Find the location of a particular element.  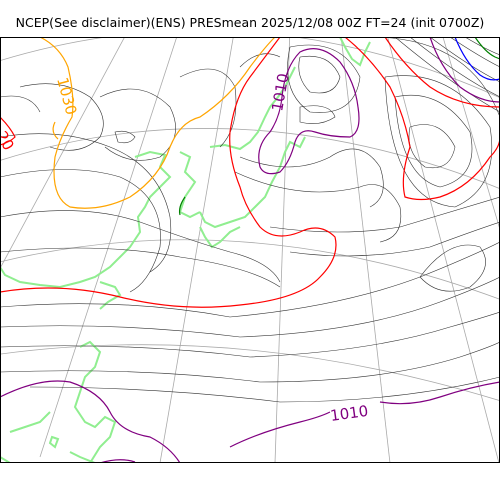

contour-label-1010-bottom: 1010 is located at coordinates (349, 413).